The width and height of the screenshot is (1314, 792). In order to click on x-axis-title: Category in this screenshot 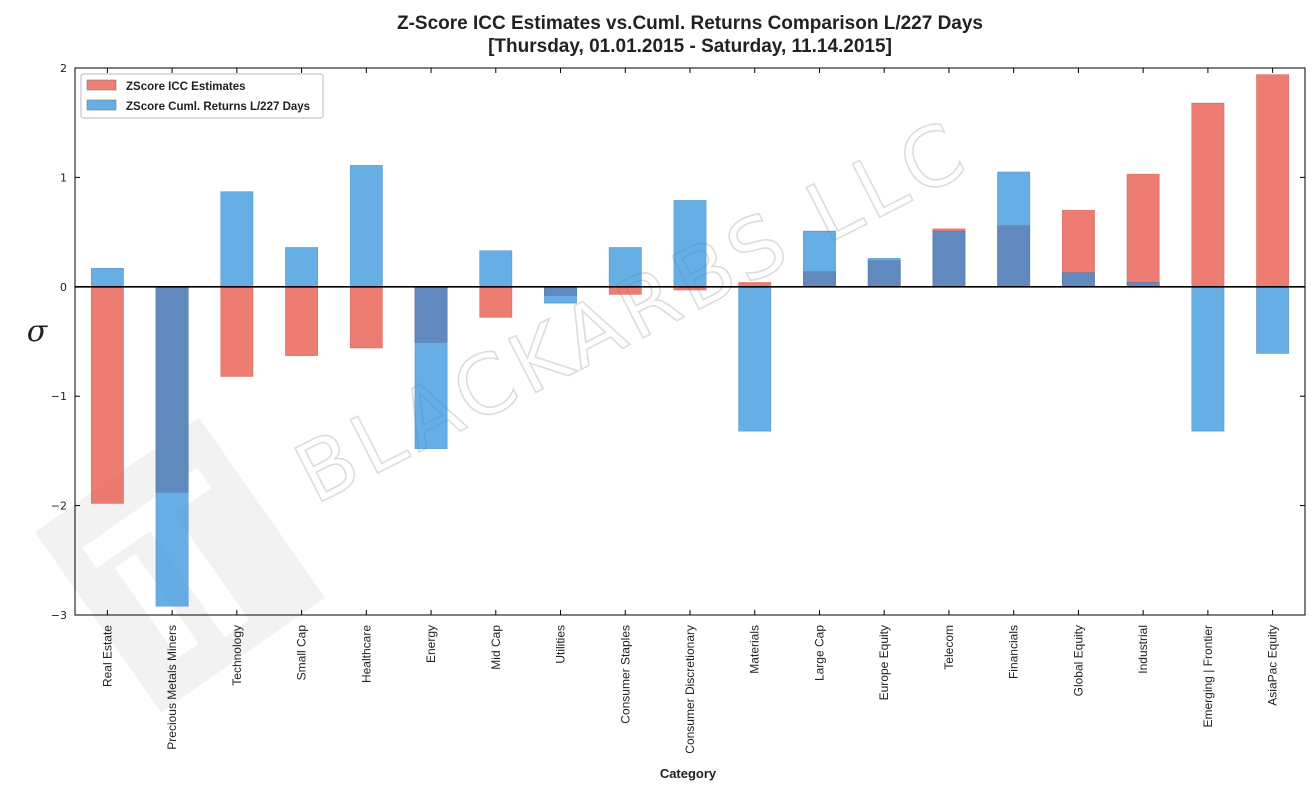, I will do `click(688, 773)`.